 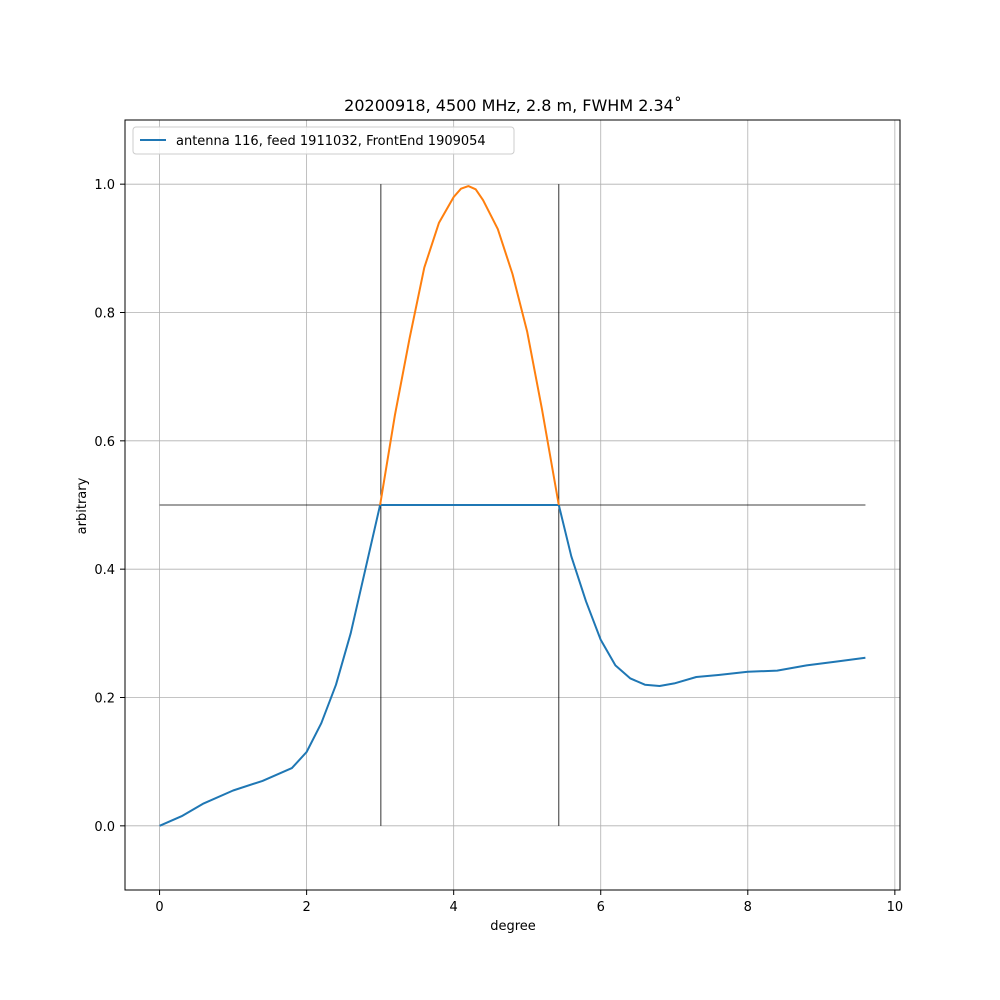 What do you see at coordinates (82, 505) in the screenshot?
I see `y-axis-label: arbitrary` at bounding box center [82, 505].